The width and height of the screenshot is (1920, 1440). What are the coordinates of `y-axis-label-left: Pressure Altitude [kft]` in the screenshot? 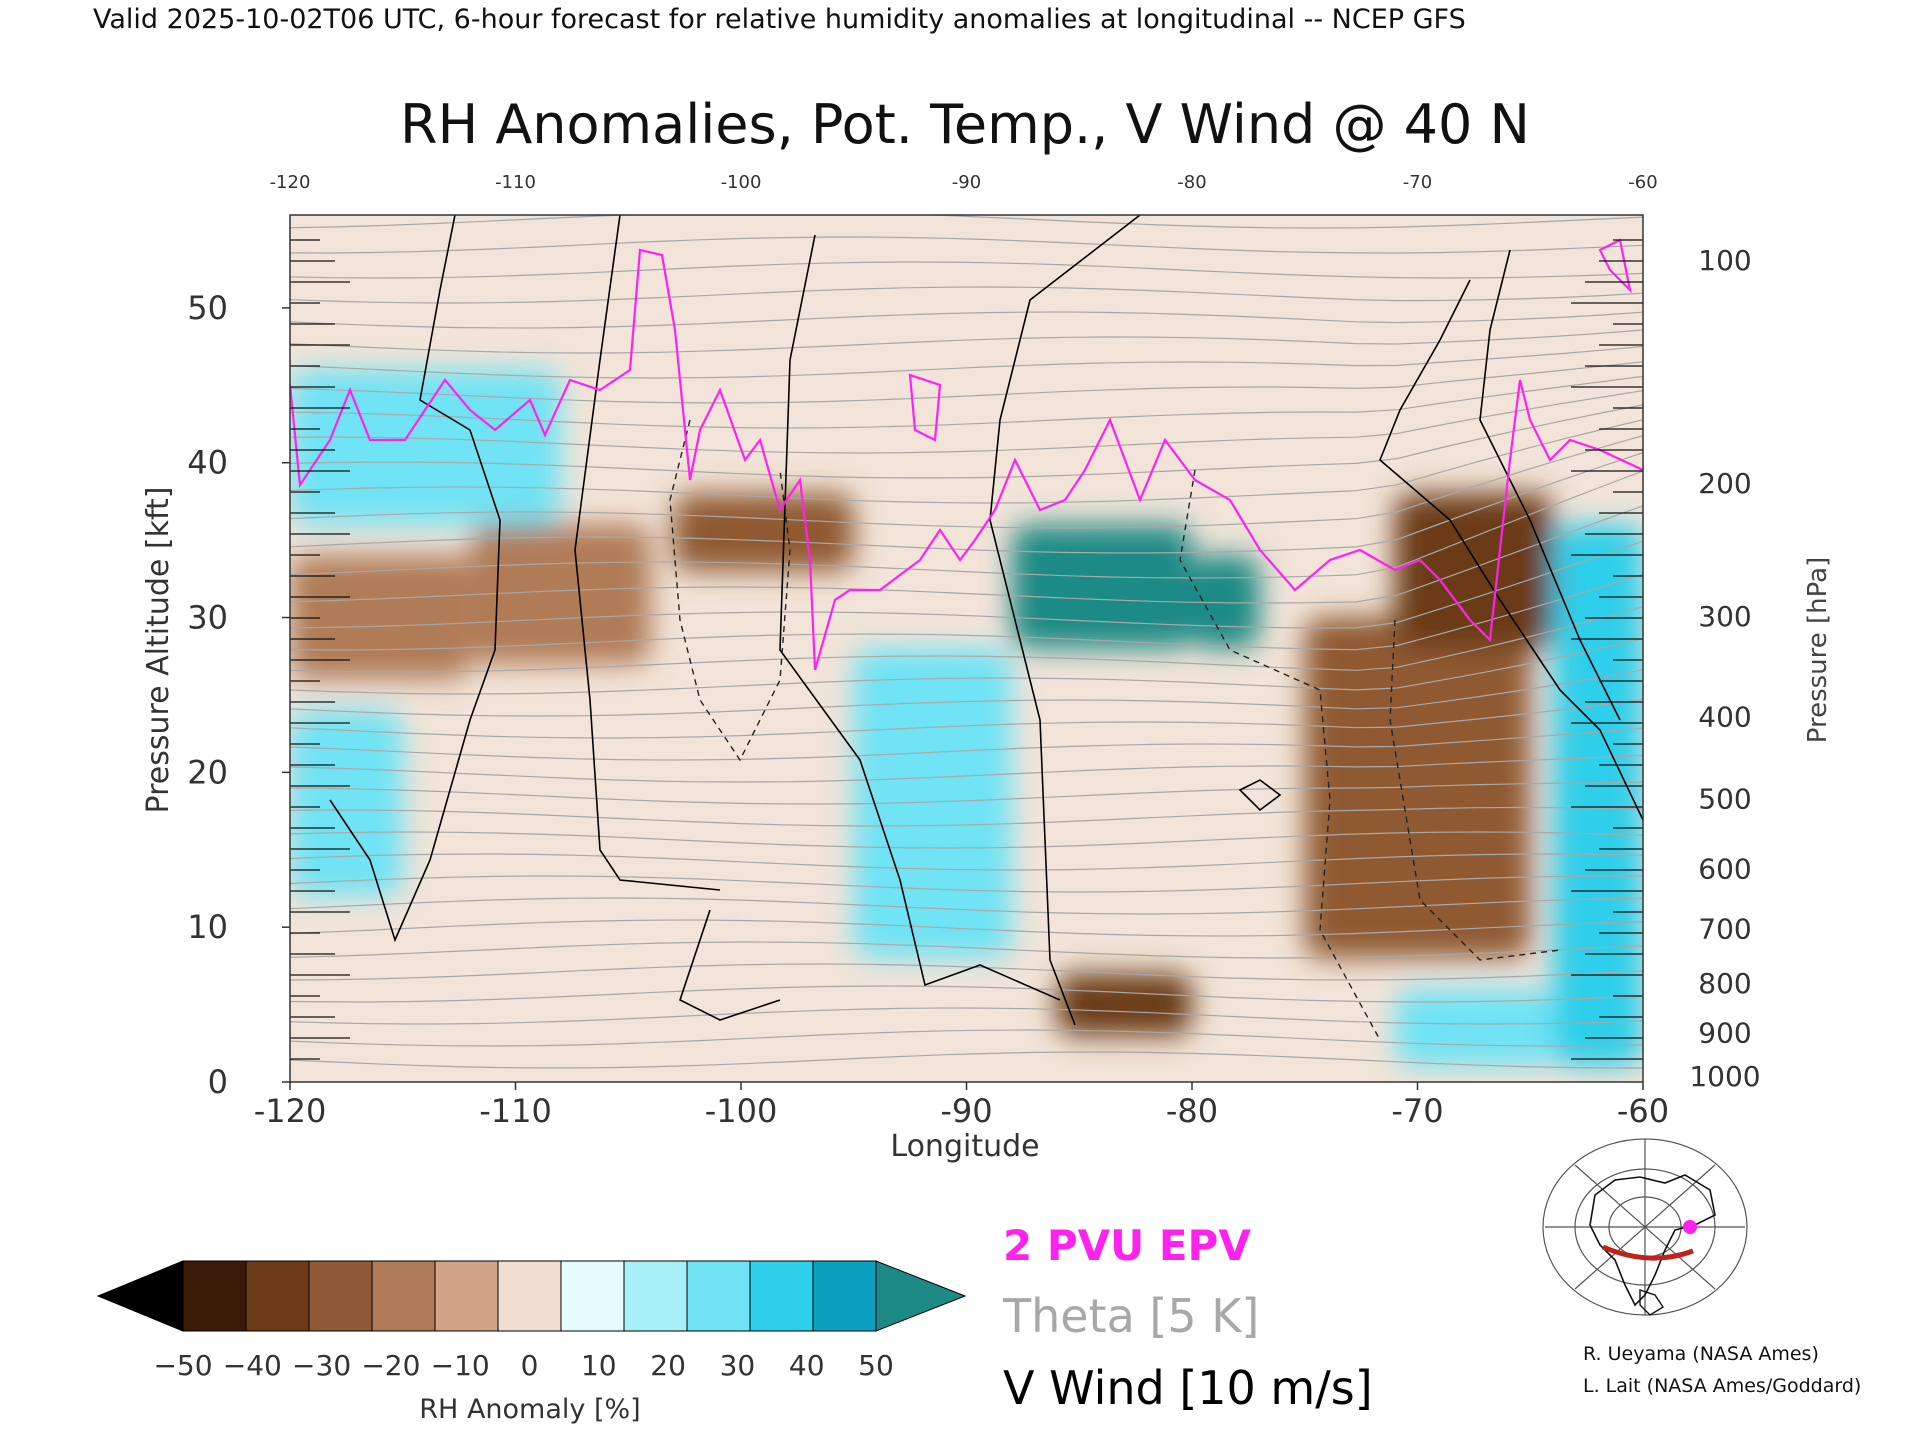 It's located at (158, 650).